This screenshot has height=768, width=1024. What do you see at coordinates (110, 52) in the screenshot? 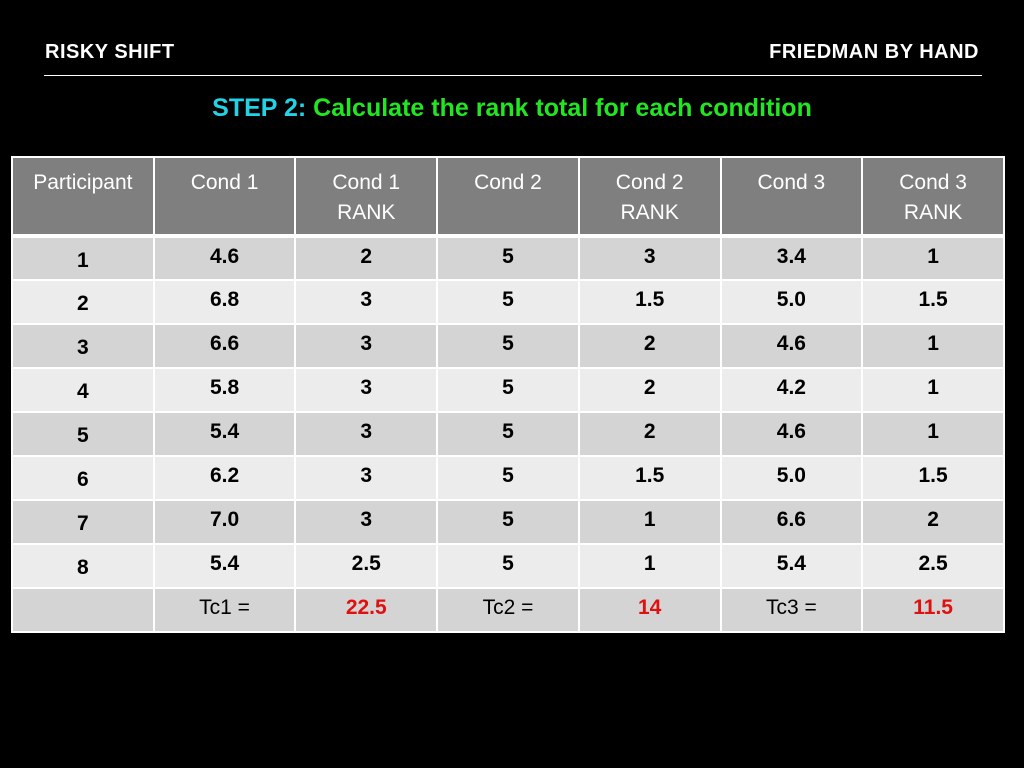
I see `slide-header-left: RISKY SHIFT` at bounding box center [110, 52].